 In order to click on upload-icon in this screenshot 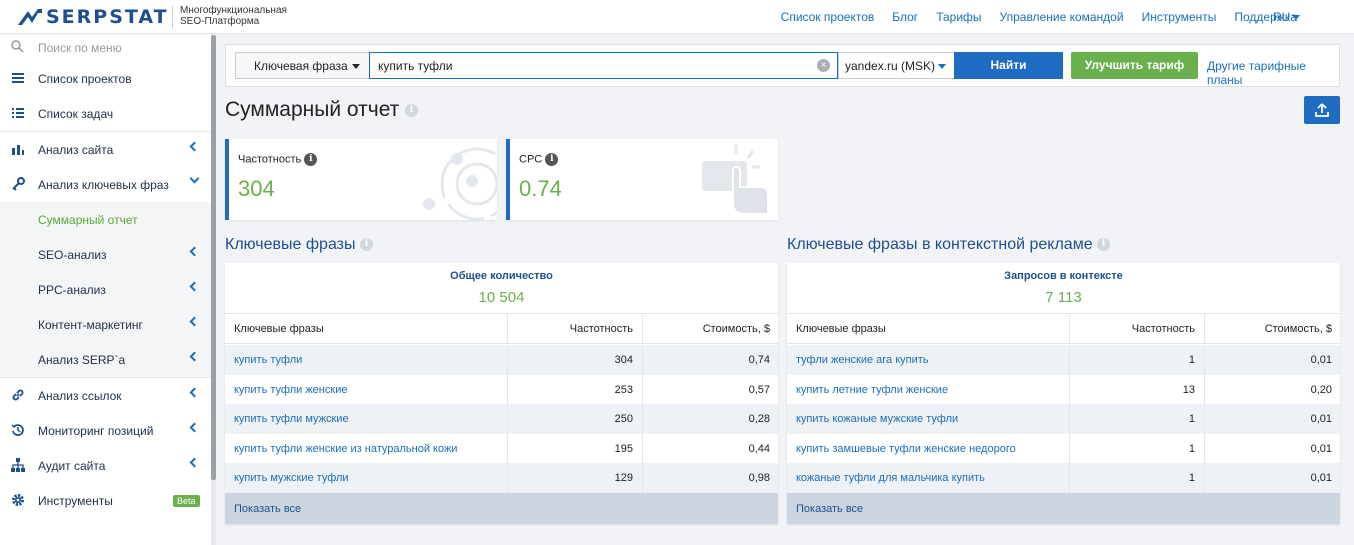, I will do `click(1322, 110)`.